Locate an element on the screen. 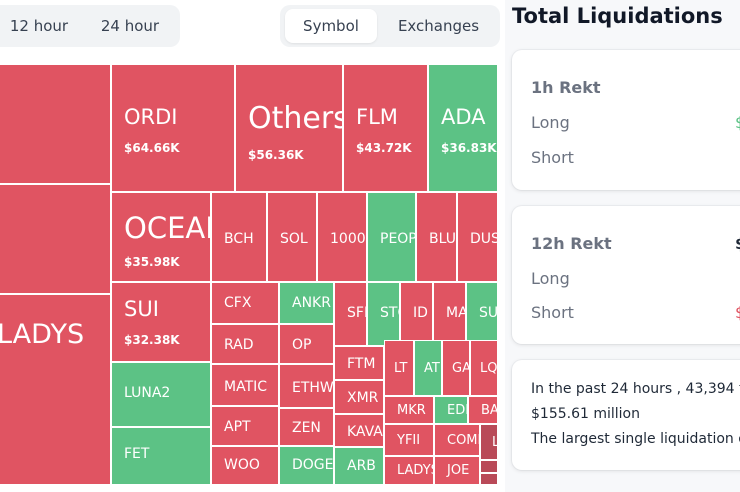 The width and height of the screenshot is (740, 492). tile-symbol: BA is located at coordinates (489, 410).